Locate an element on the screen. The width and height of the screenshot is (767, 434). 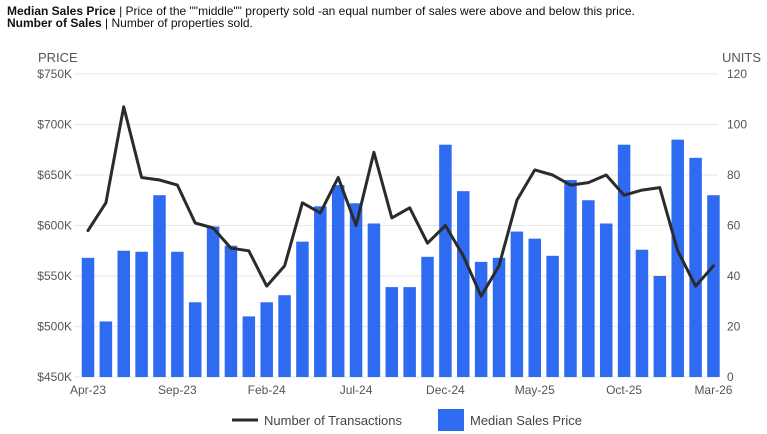
x-tick: Mar-26 is located at coordinates (713, 390).